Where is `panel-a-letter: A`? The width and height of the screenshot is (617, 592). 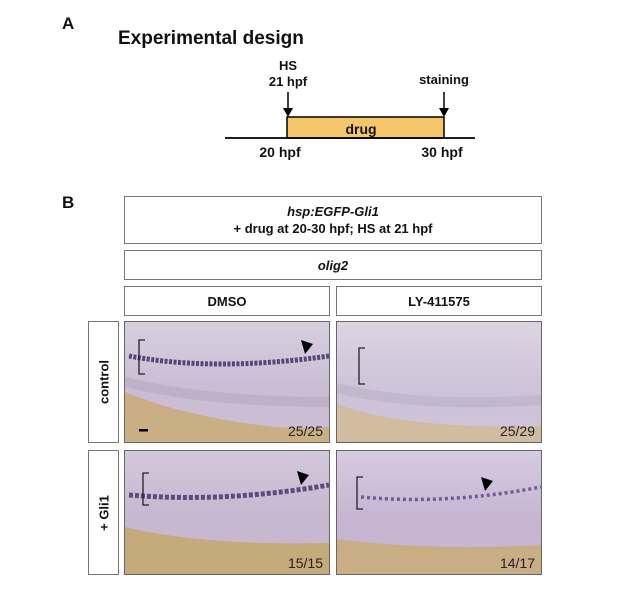 panel-a-letter: A is located at coordinates (68, 23).